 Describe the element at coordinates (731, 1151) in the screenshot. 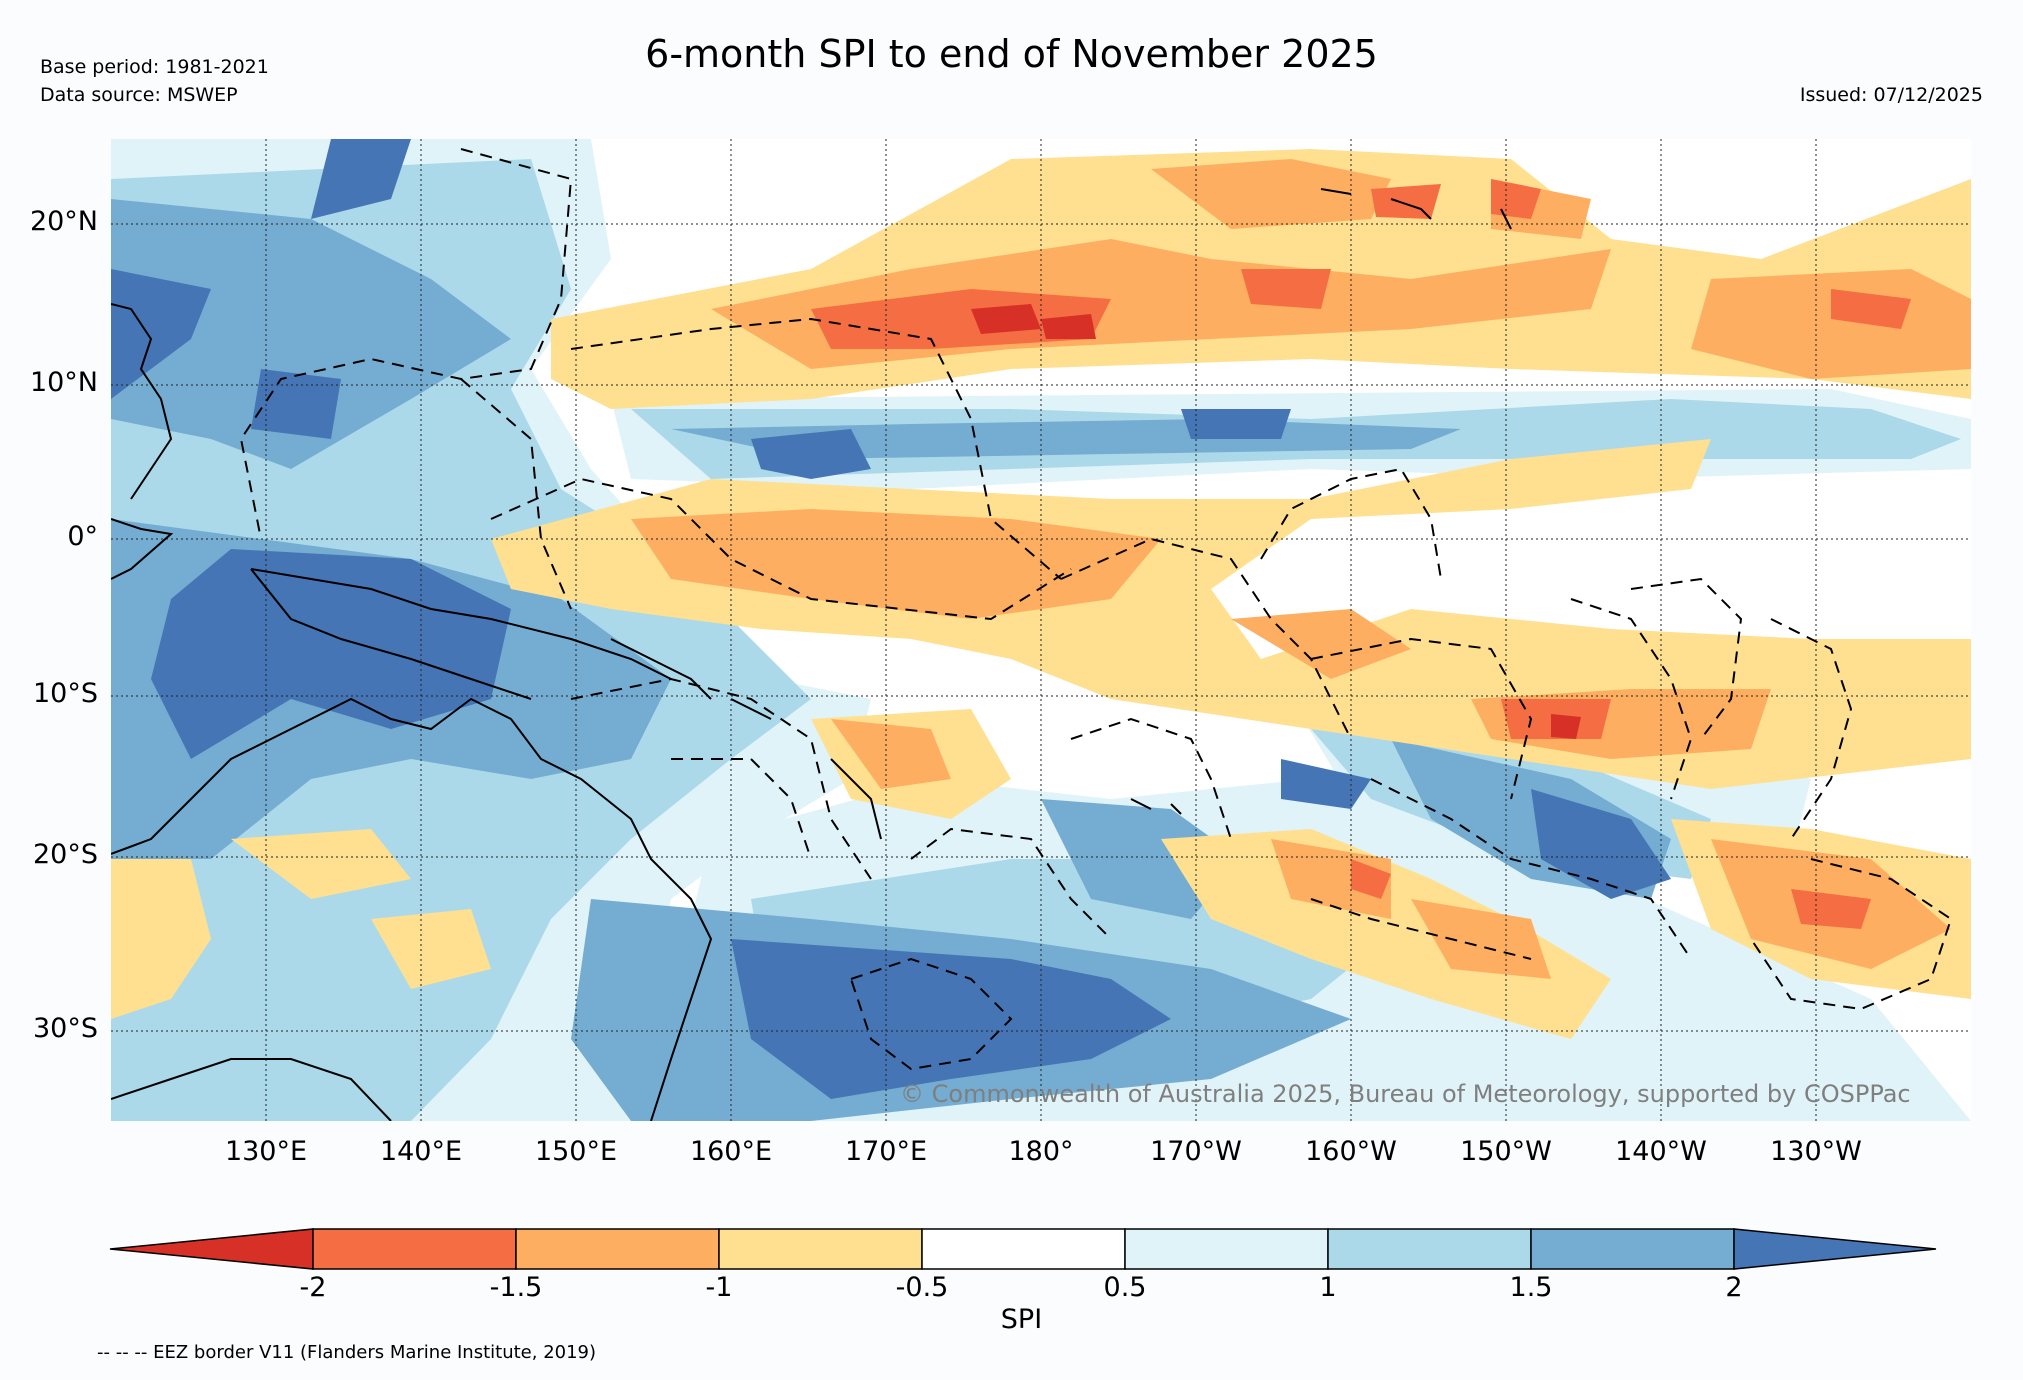

I see `lon-label-160e: 160°E` at that location.